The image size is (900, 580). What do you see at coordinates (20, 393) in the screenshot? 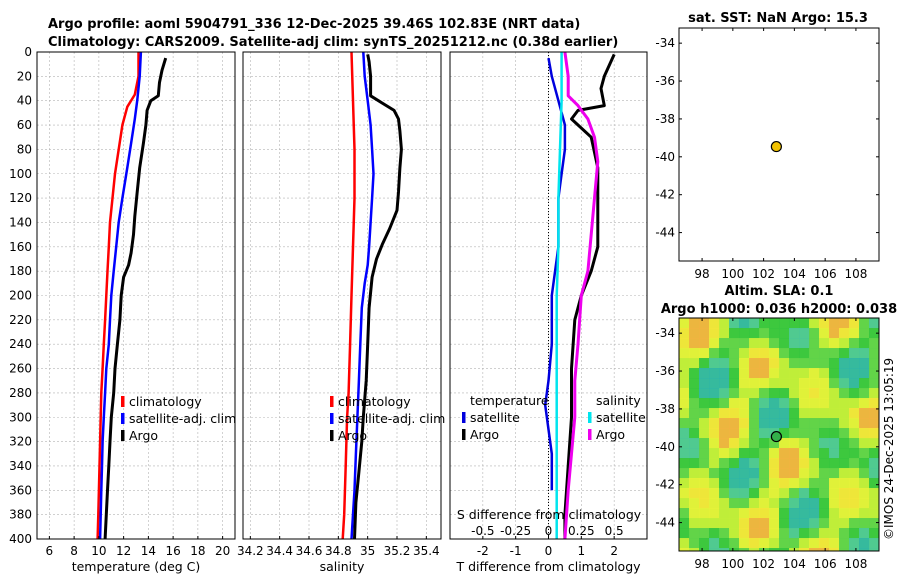
I see `y-tick-label: 280` at bounding box center [20, 393].